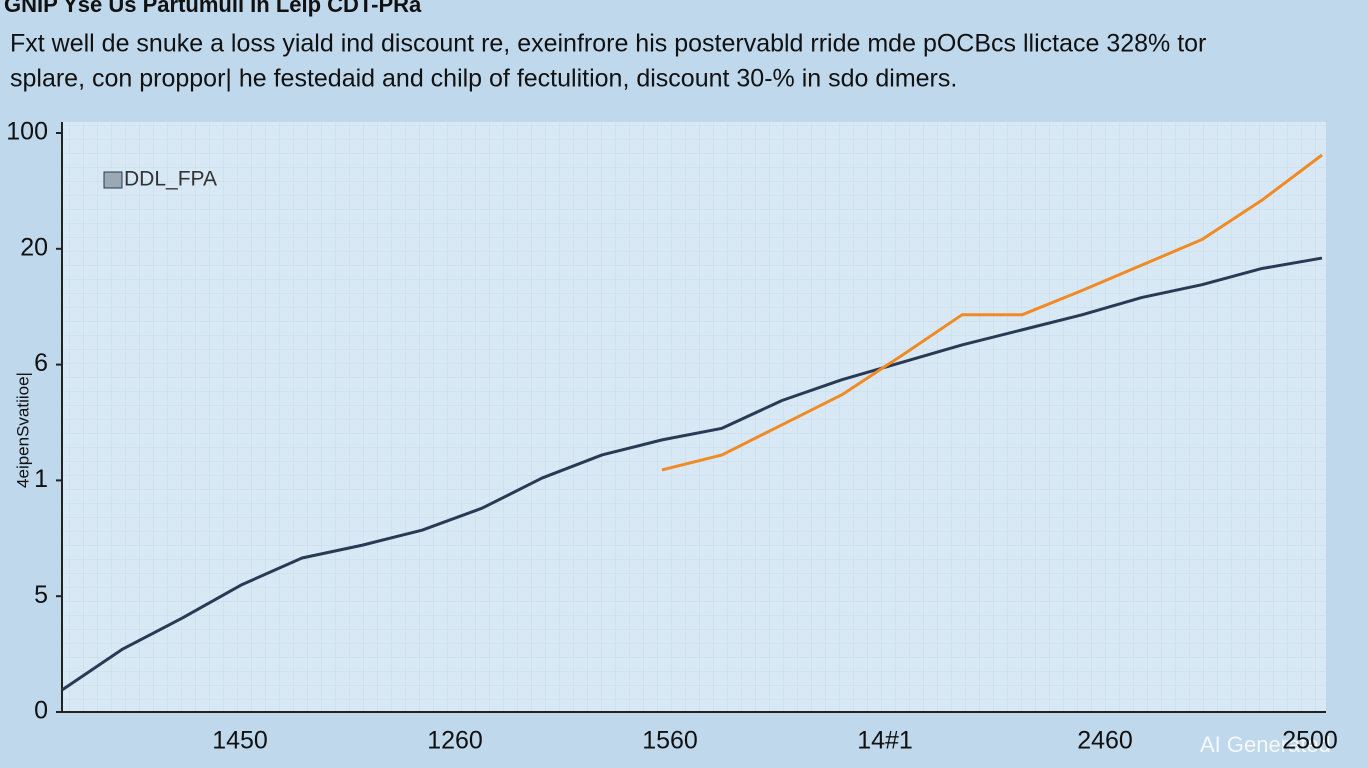 This screenshot has width=1368, height=768. I want to click on legend-label: DDL_FPA, so click(170, 179).